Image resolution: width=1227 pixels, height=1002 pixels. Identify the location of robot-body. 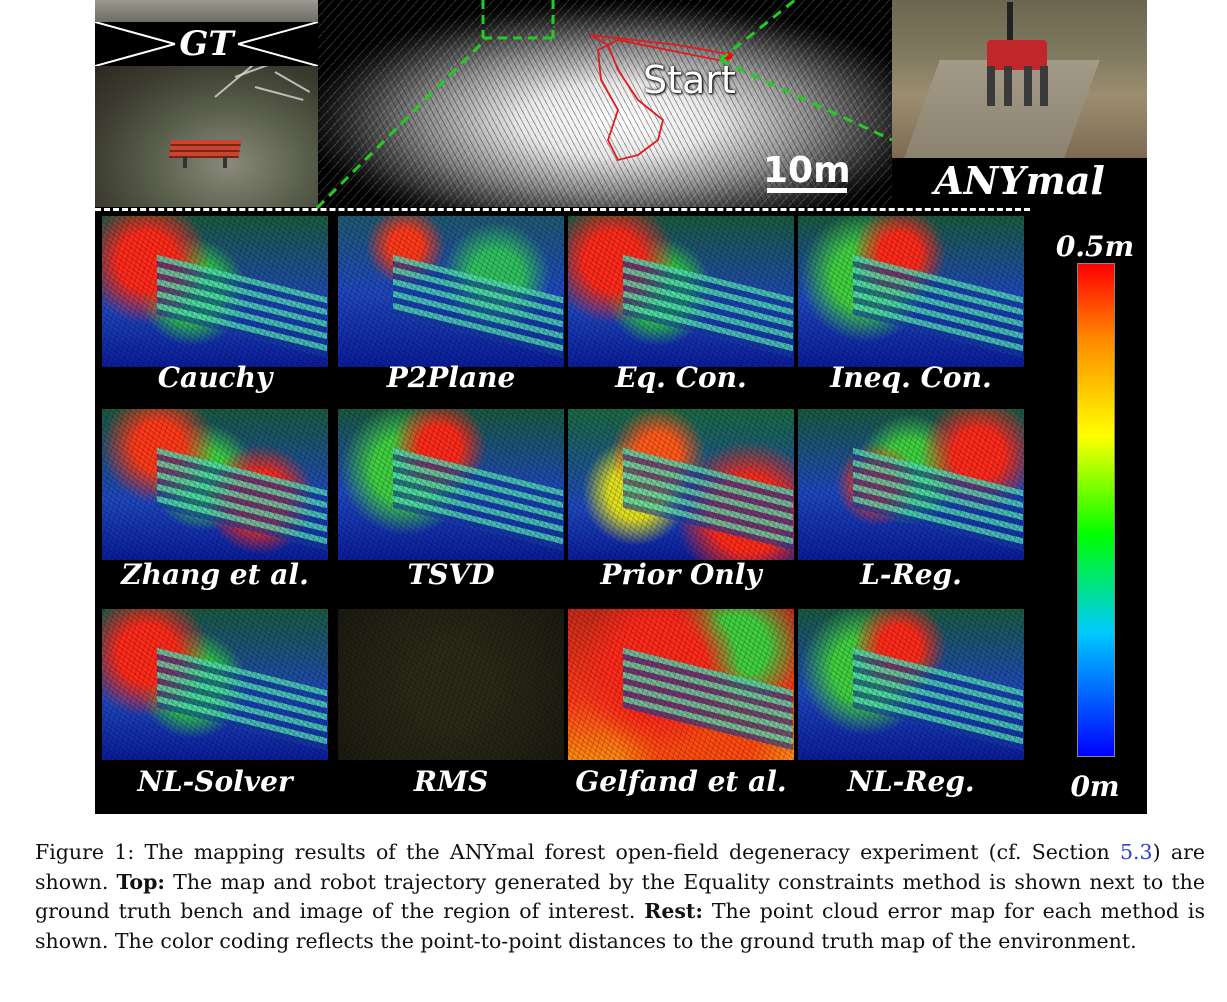
(1017, 55).